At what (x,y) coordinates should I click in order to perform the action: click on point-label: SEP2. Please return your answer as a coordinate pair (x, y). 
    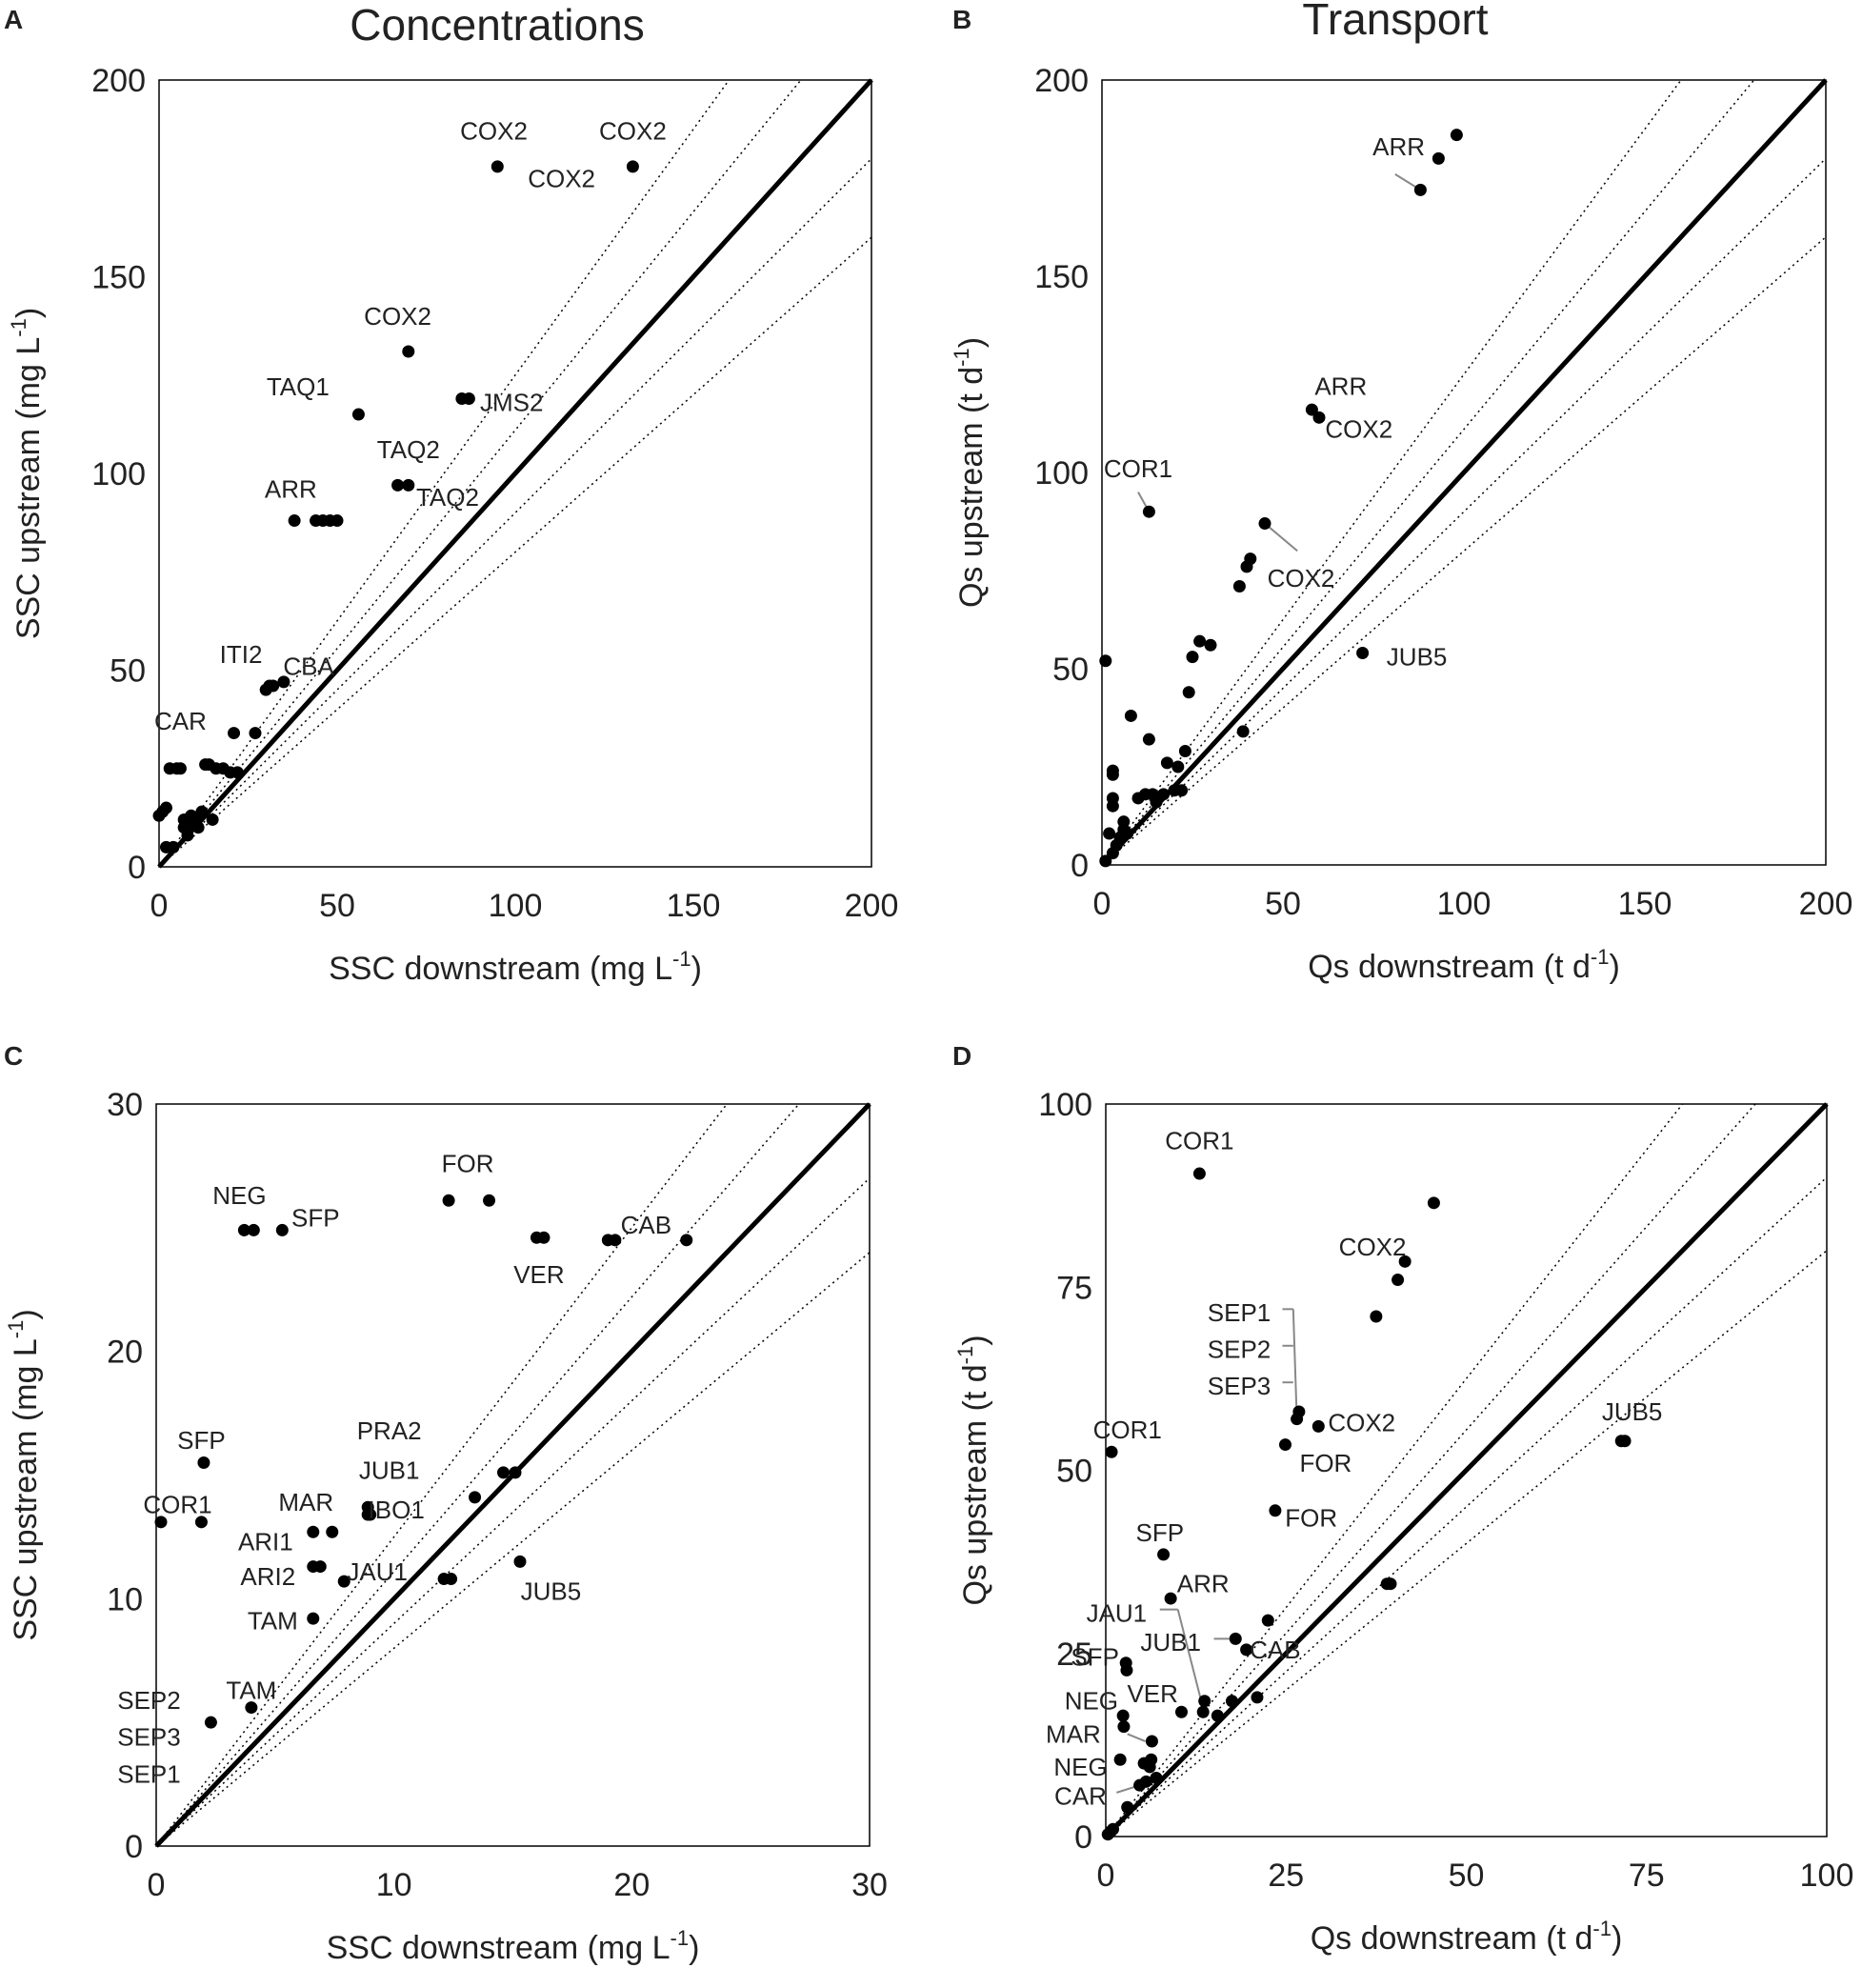
    Looking at the image, I should click on (149, 1701).